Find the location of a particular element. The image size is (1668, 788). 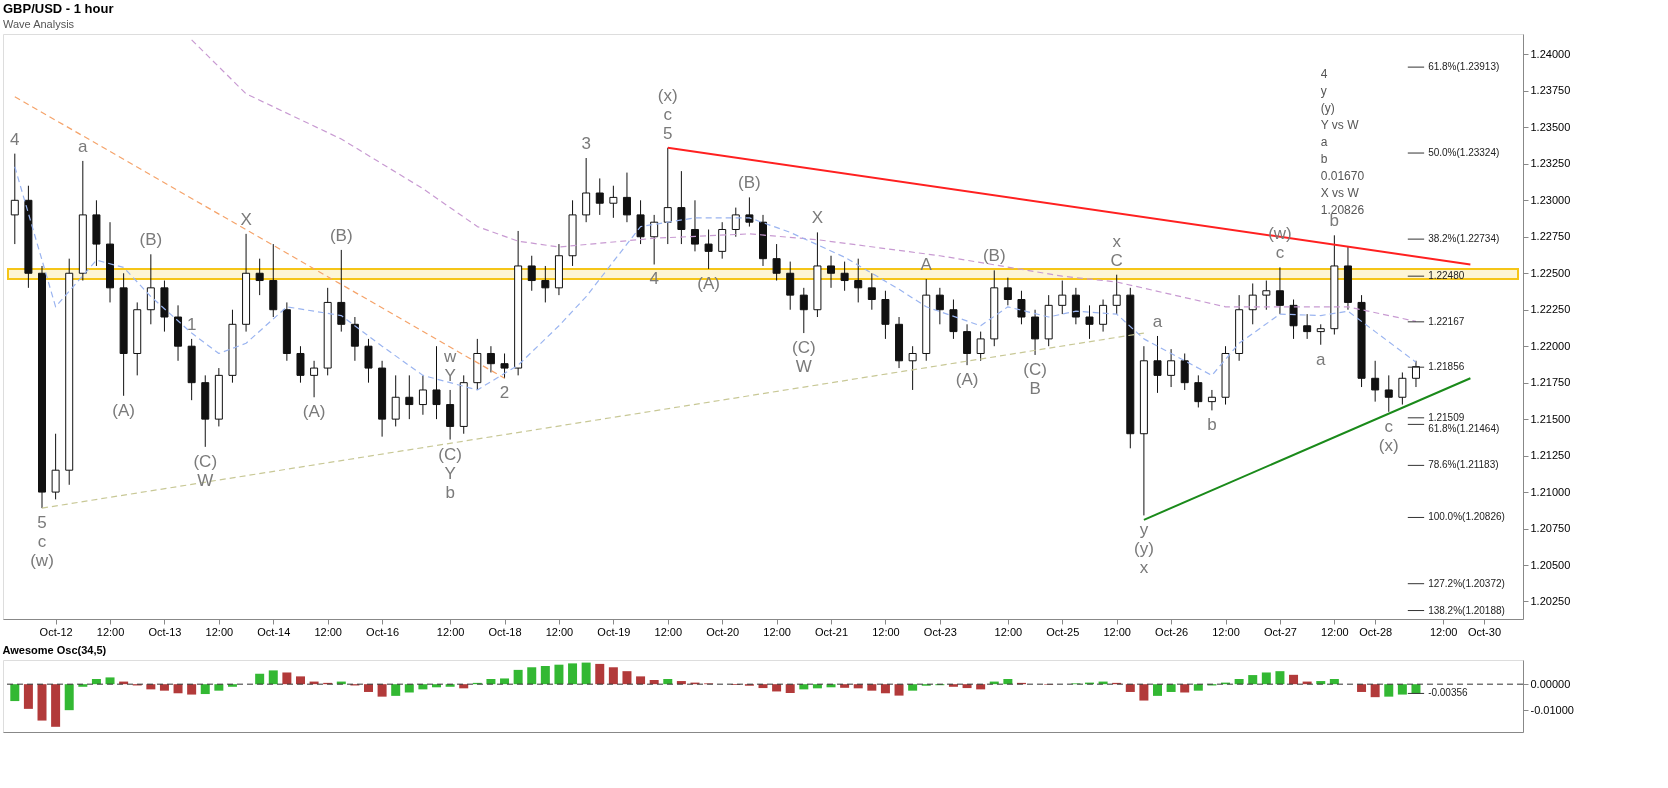

y-tick-label: 1.24000 is located at coordinates (1550, 53).